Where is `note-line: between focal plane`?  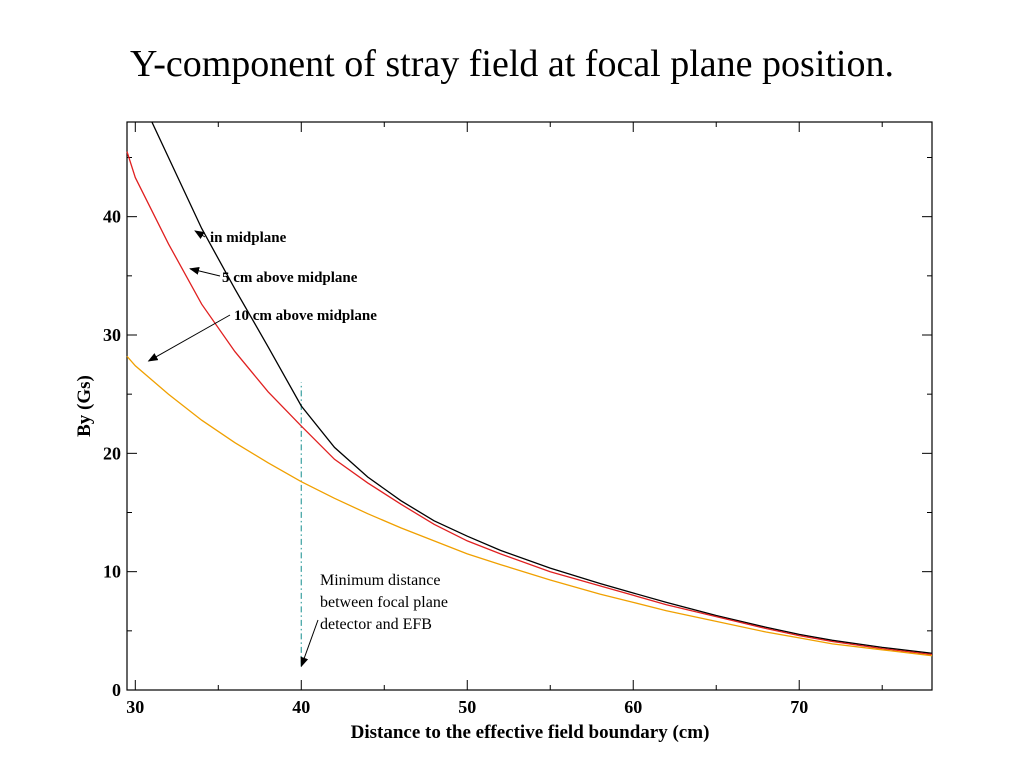
note-line: between focal plane is located at coordinates (384, 602).